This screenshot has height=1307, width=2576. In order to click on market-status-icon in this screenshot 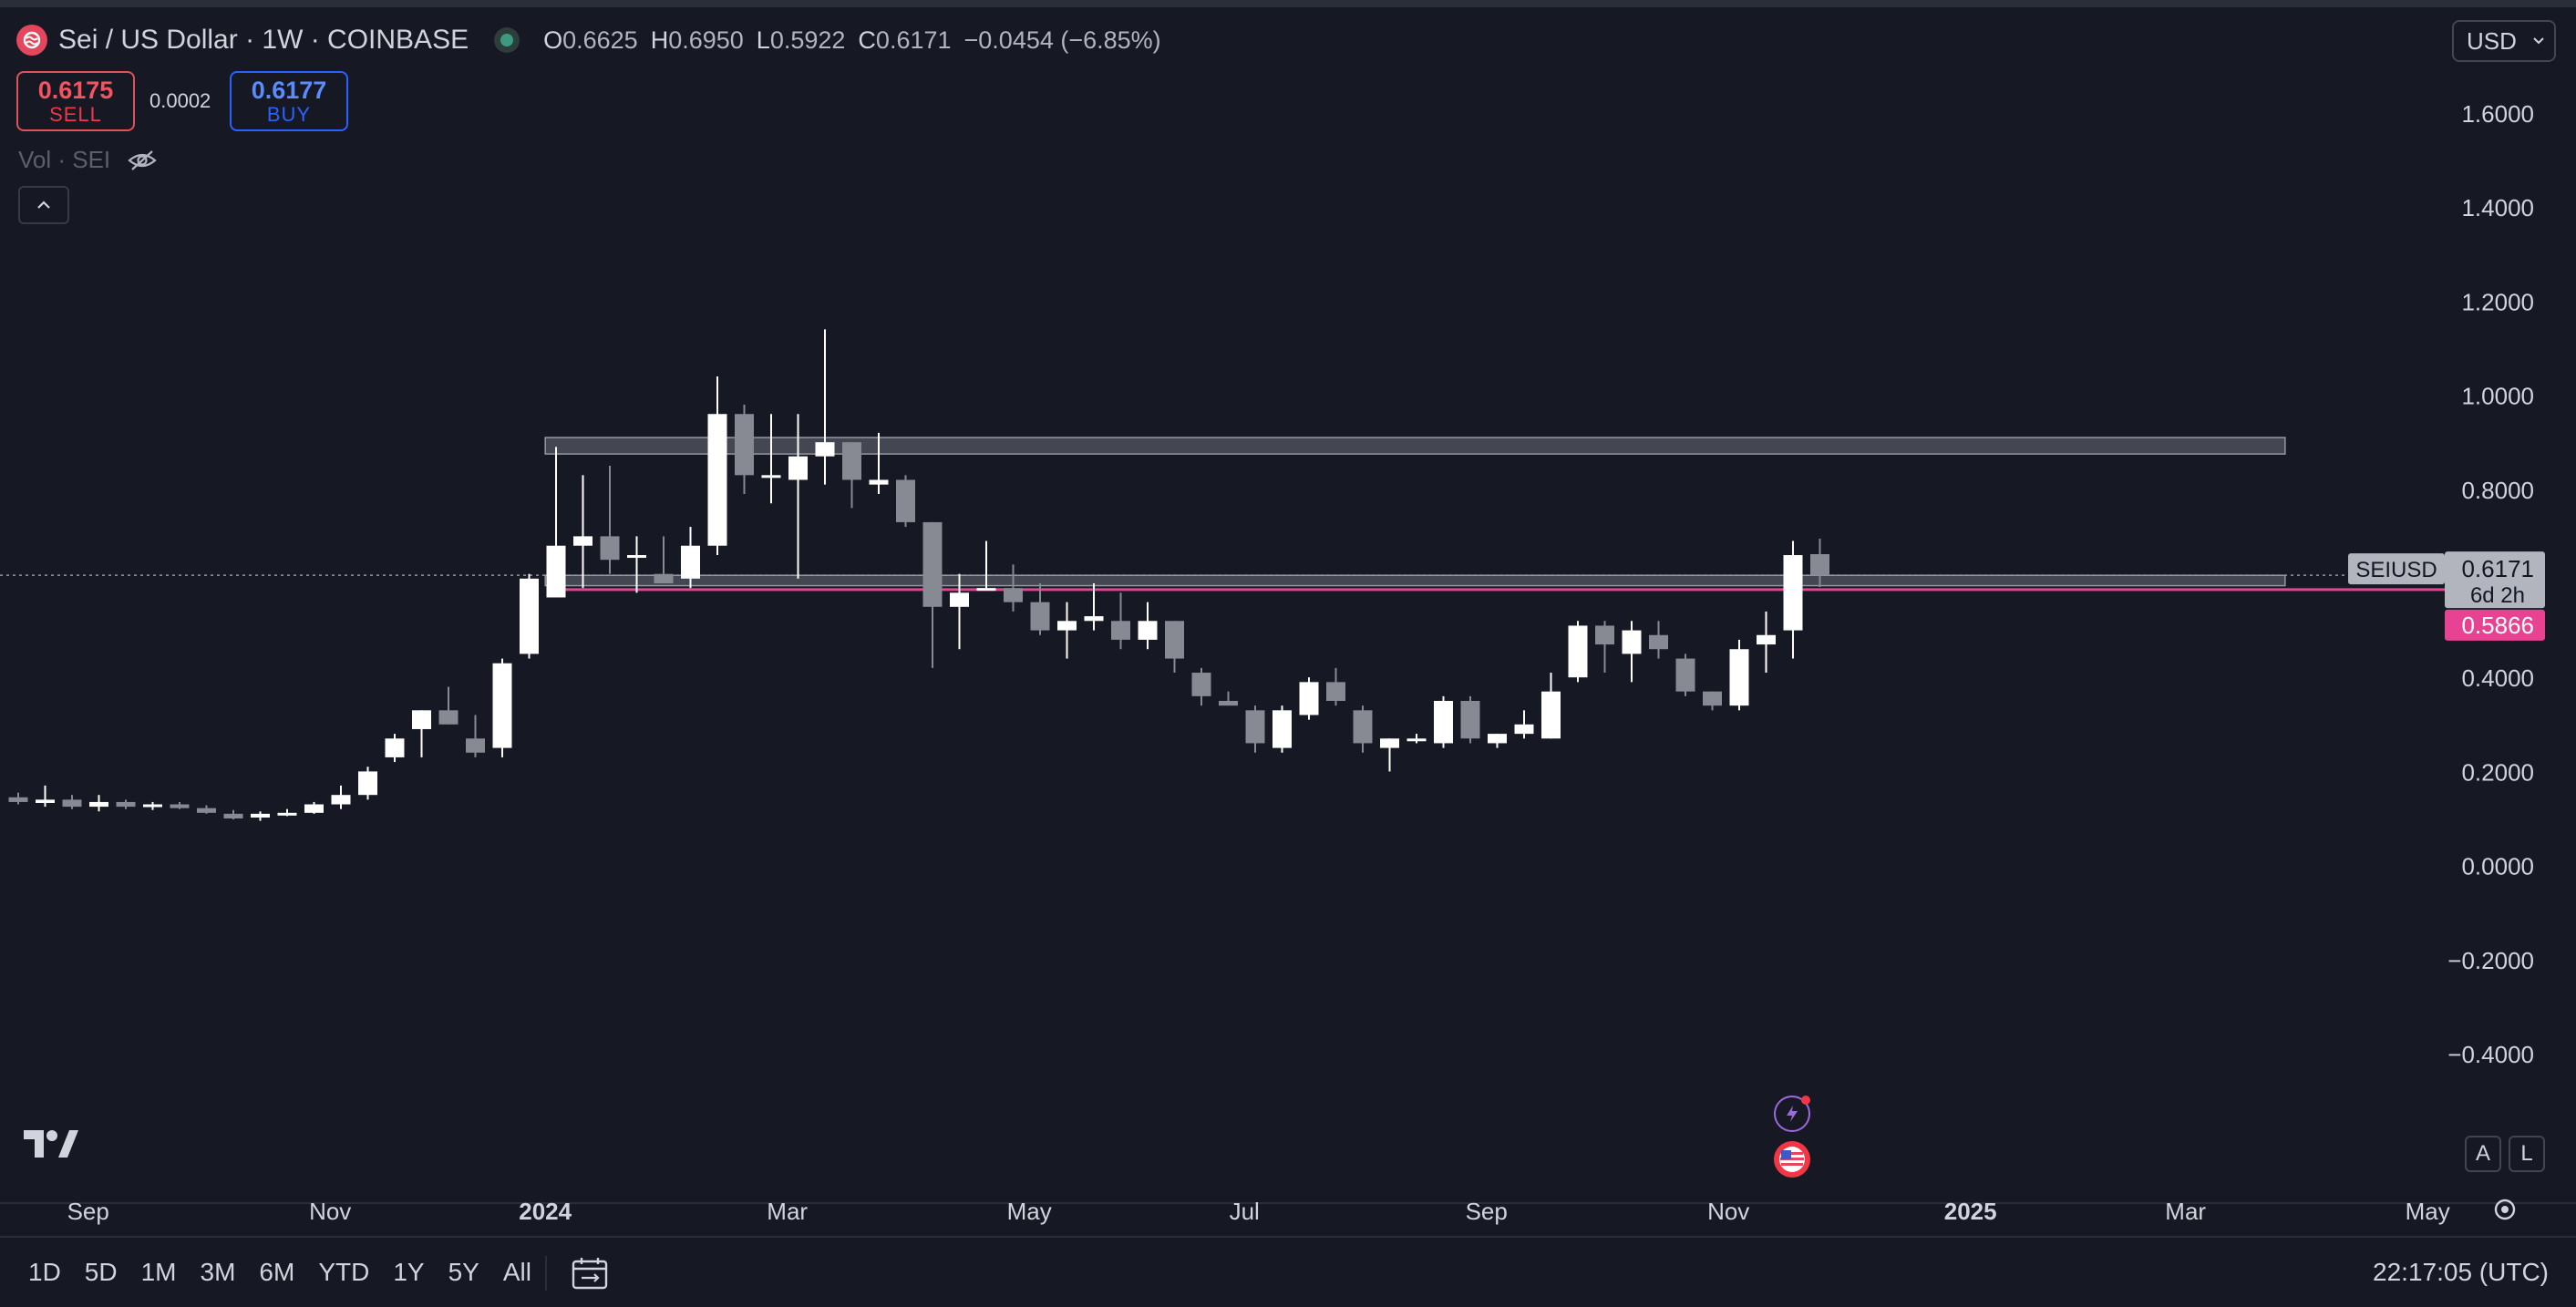, I will do `click(507, 40)`.